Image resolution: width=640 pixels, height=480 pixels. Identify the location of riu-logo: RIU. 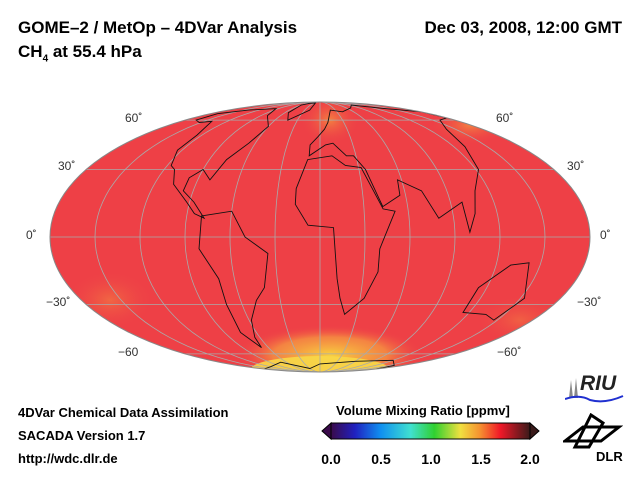
(595, 388).